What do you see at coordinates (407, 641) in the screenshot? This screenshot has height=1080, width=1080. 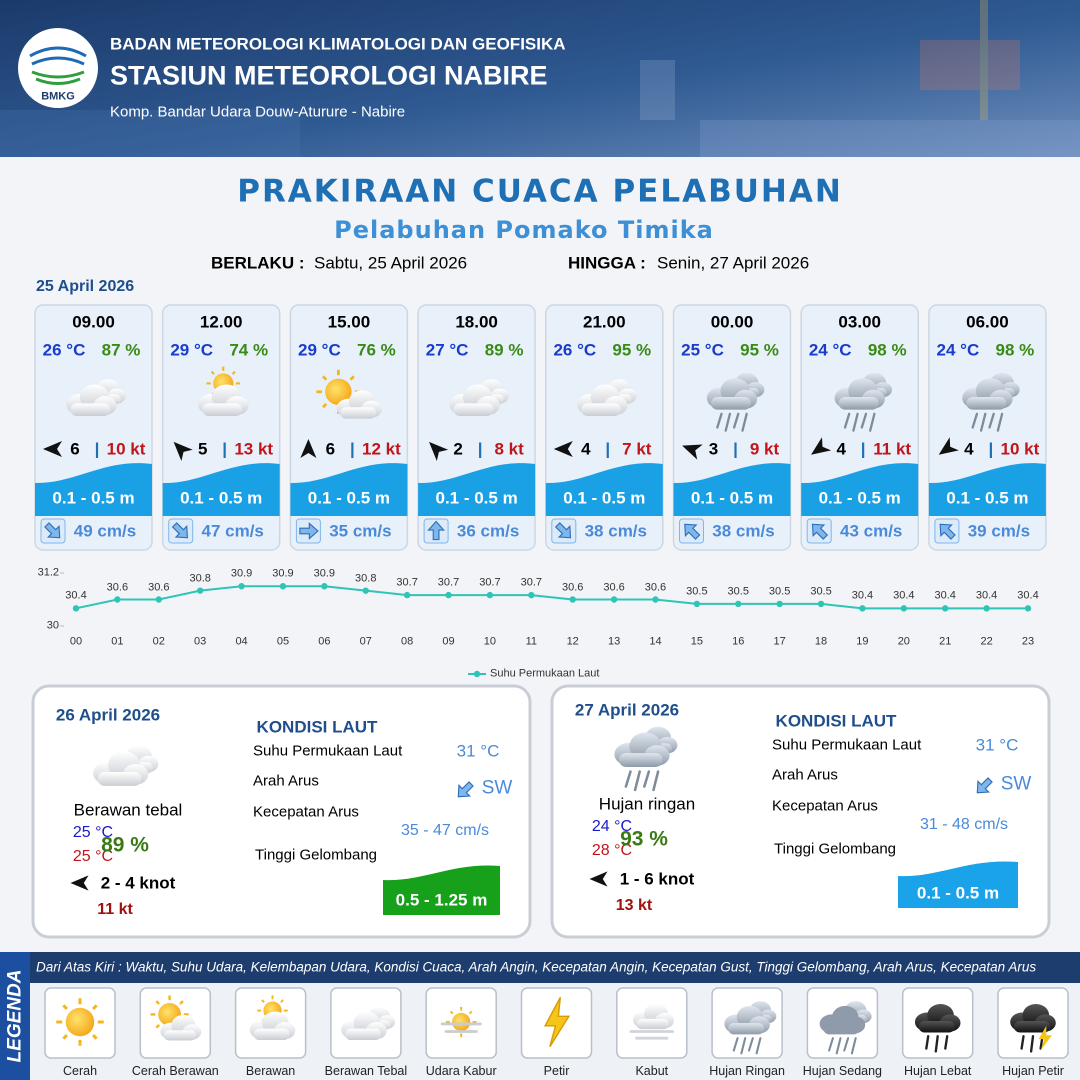 I see `x-tick-label: 08` at bounding box center [407, 641].